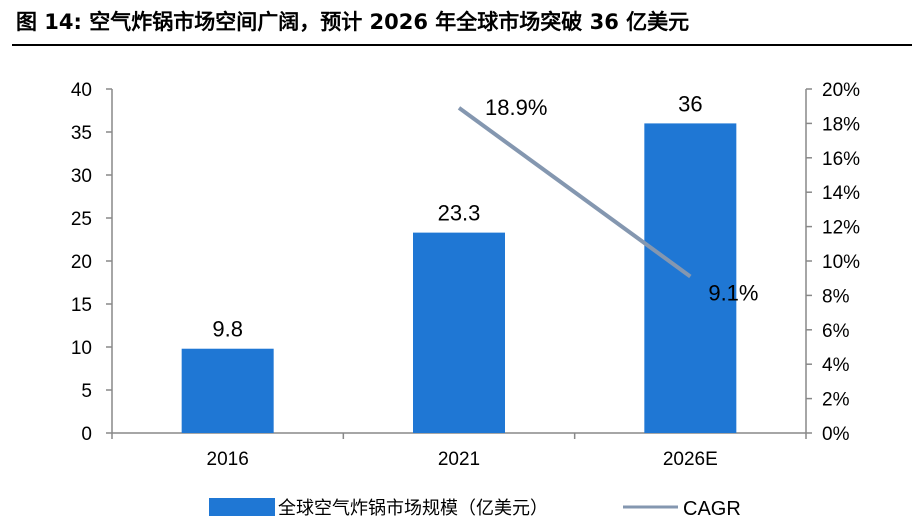 This screenshot has width=924, height=525. I want to click on cagr-line-path, so click(574, 192).